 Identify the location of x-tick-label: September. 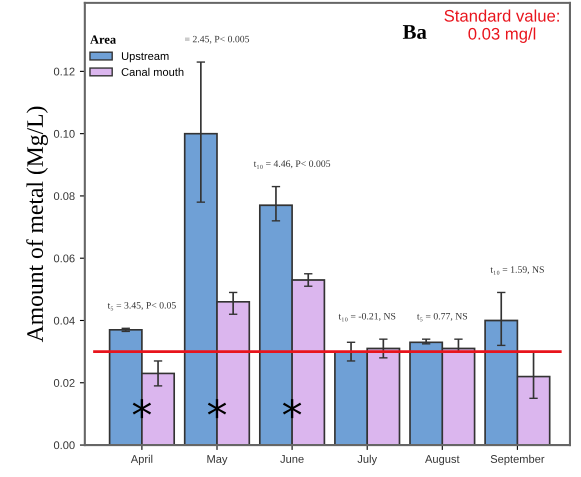
(517, 460).